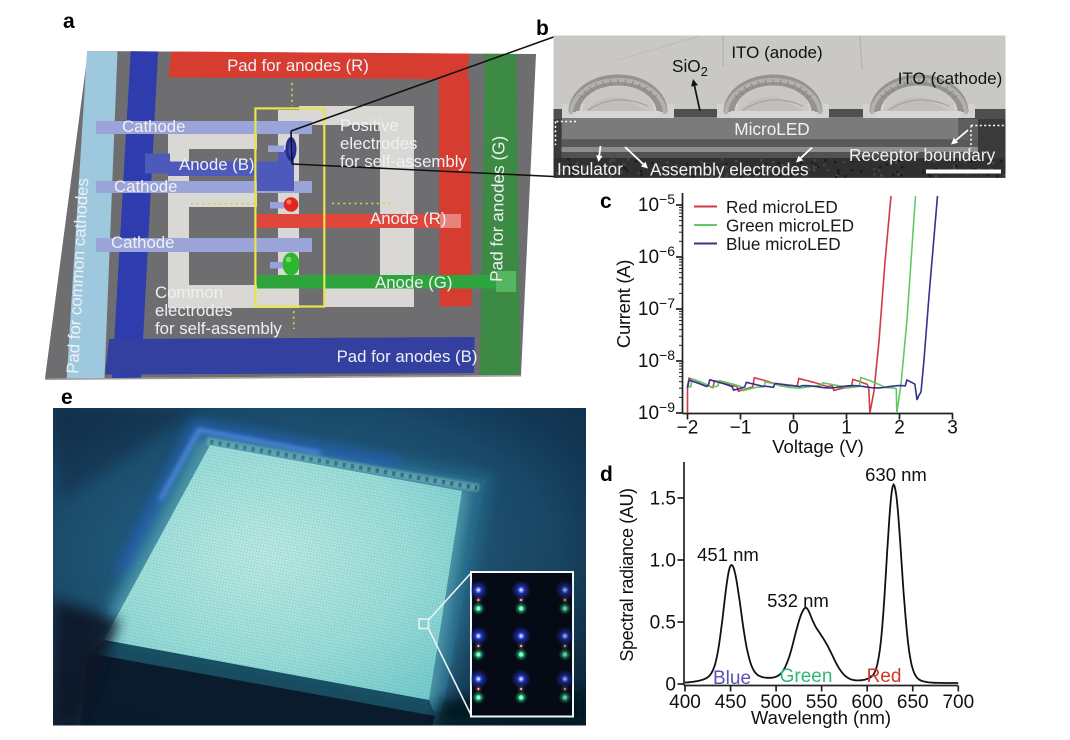 This screenshot has height=740, width=1070. I want to click on svg-text: 400, so click(685, 702).